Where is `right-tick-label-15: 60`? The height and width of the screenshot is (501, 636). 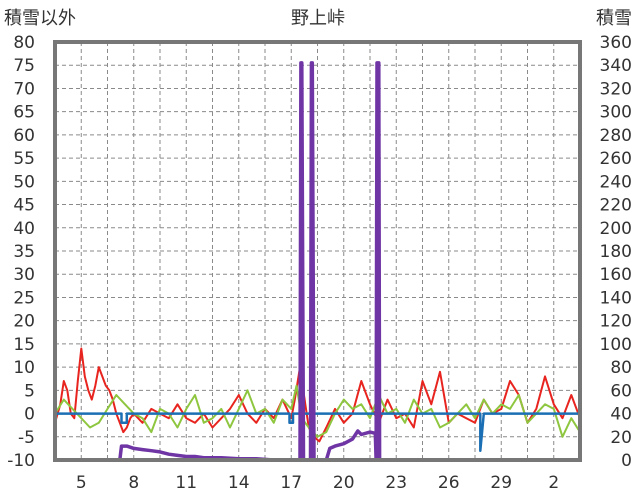
right-tick-label-15: 60 is located at coordinates (621, 391).